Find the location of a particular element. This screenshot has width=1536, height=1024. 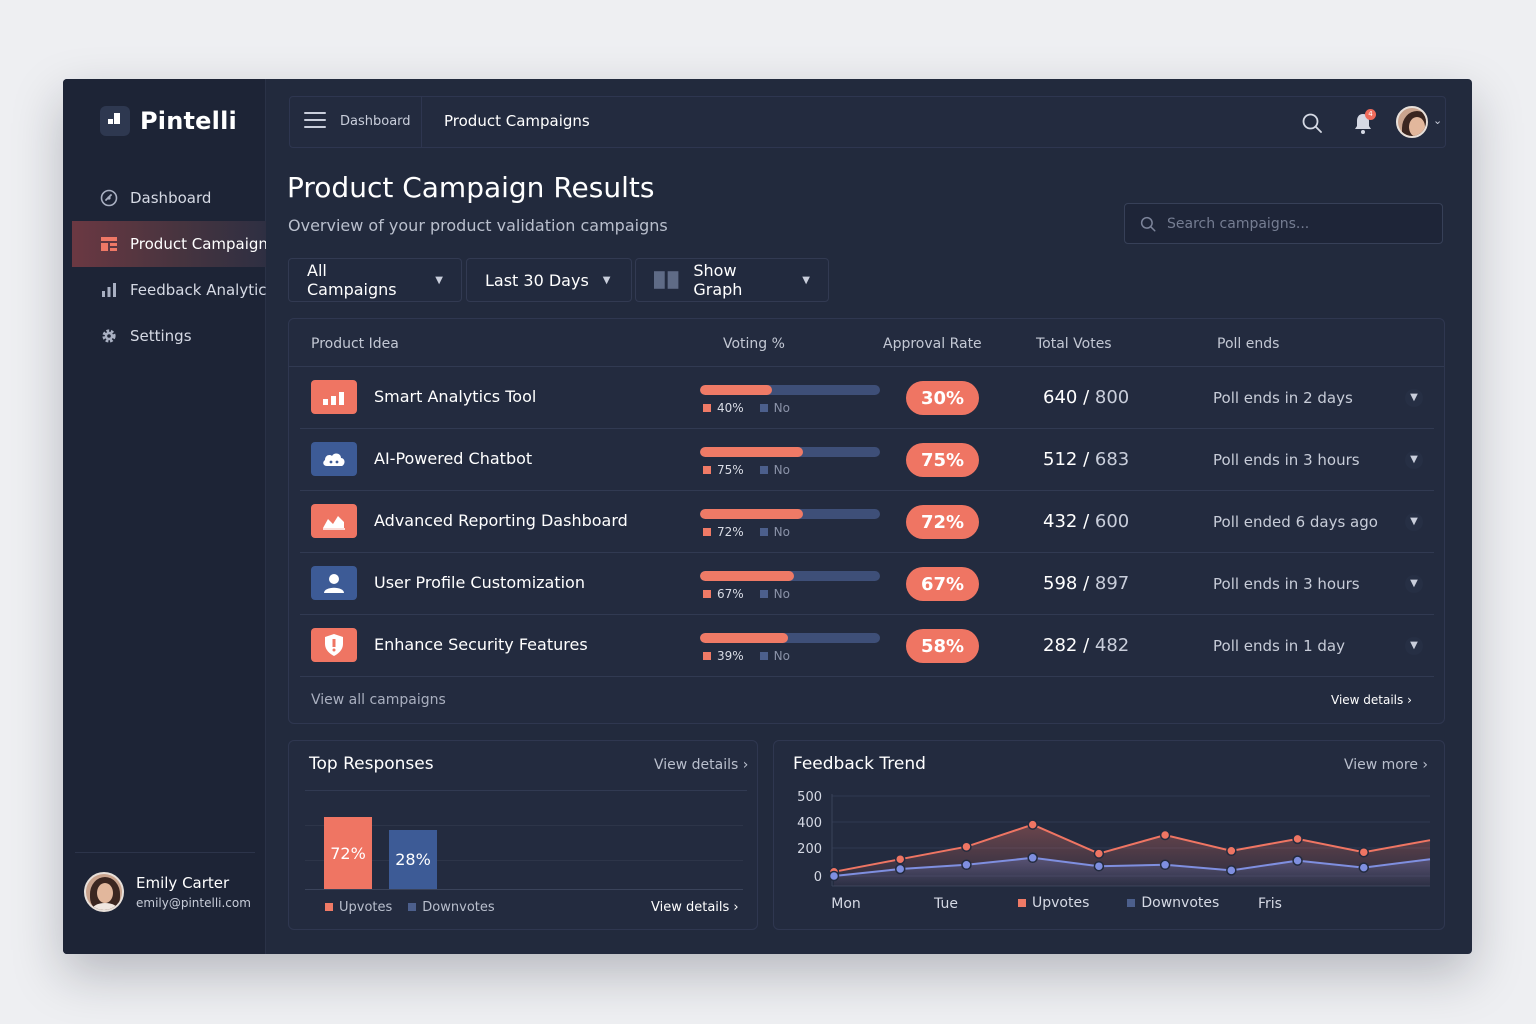

sidebar-item-settings: Settings is located at coordinates (169, 336).